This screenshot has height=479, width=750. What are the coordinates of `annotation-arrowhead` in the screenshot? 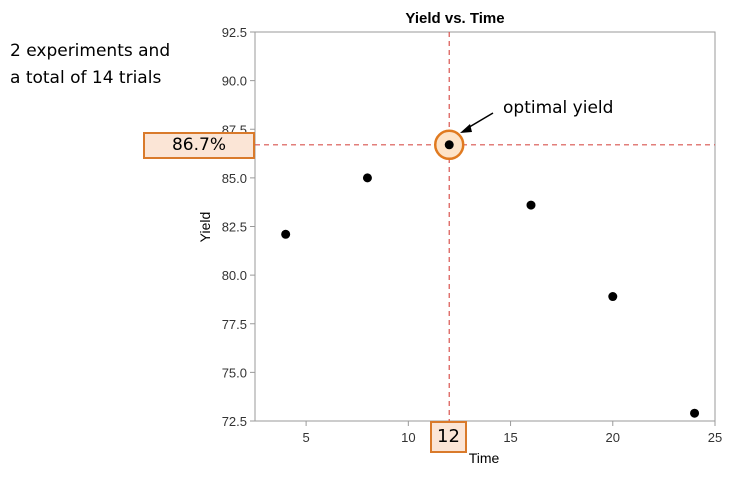 It's located at (466, 128).